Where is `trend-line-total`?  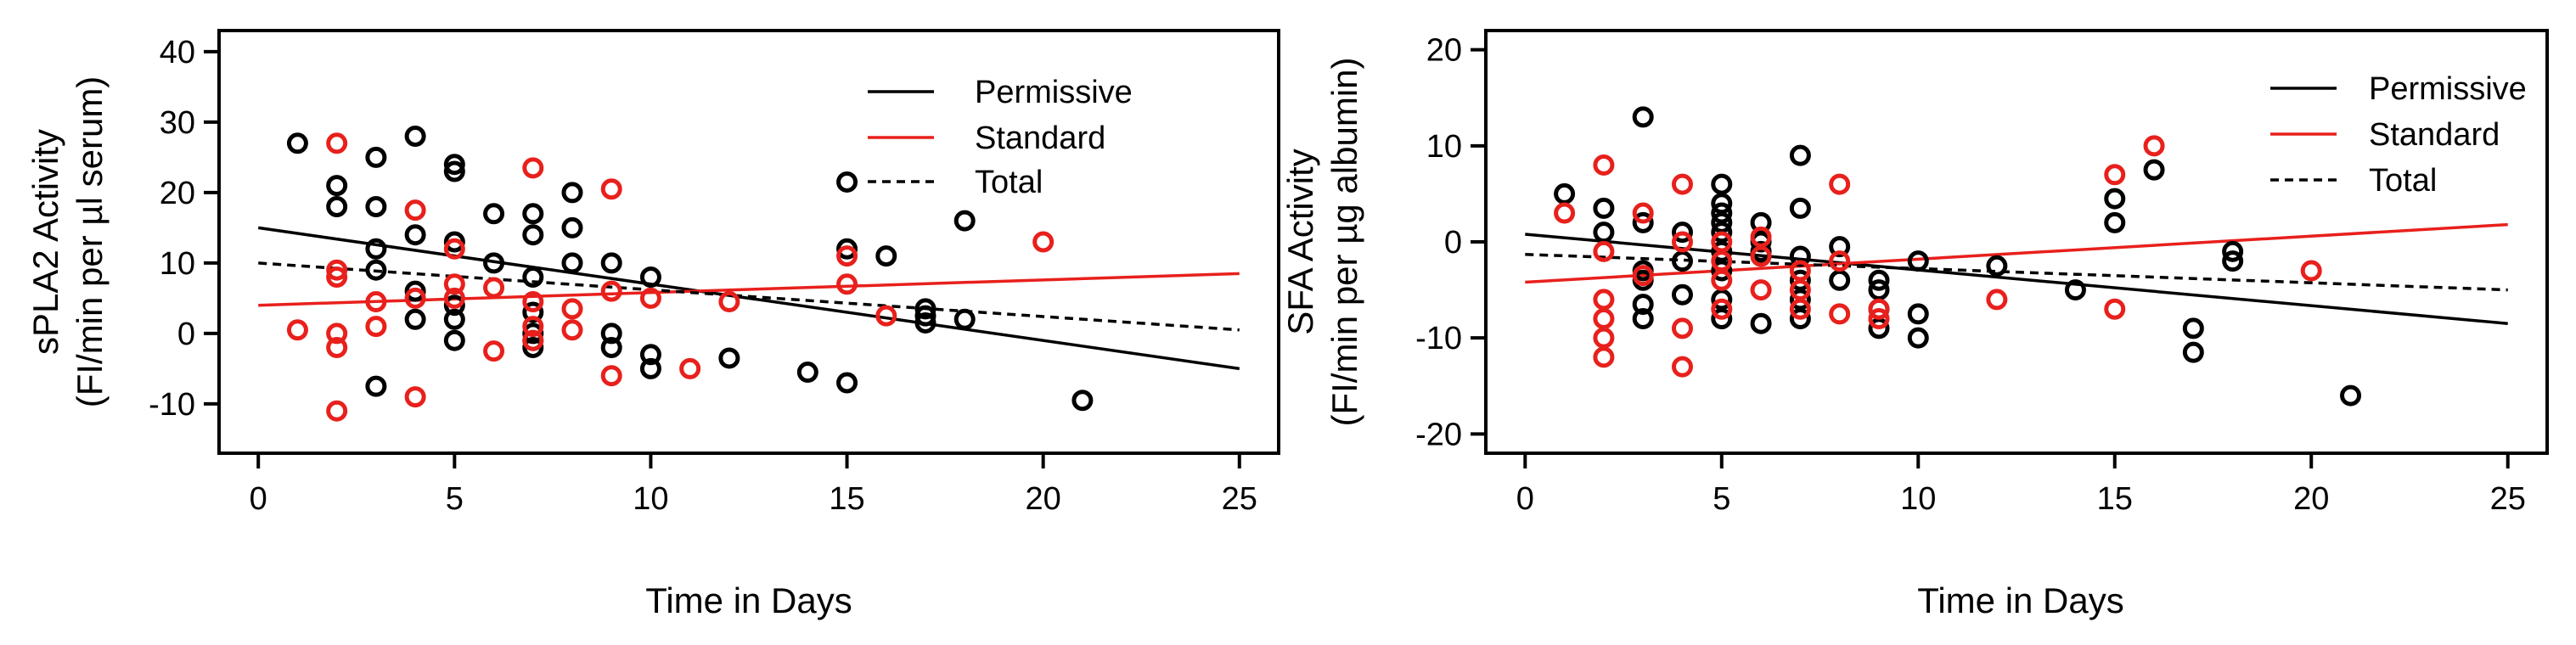 trend-line-total is located at coordinates (749, 297).